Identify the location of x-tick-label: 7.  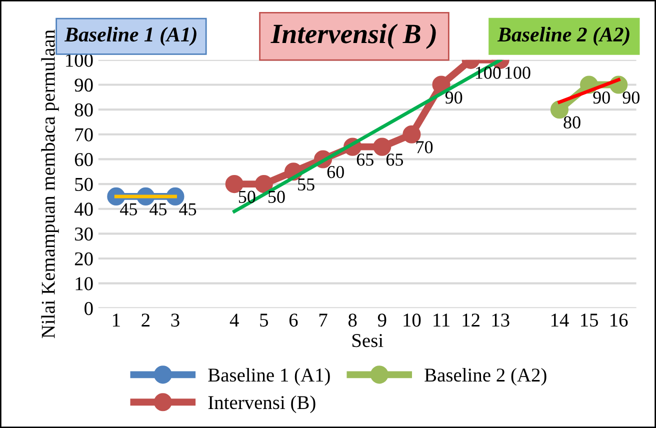
(323, 320).